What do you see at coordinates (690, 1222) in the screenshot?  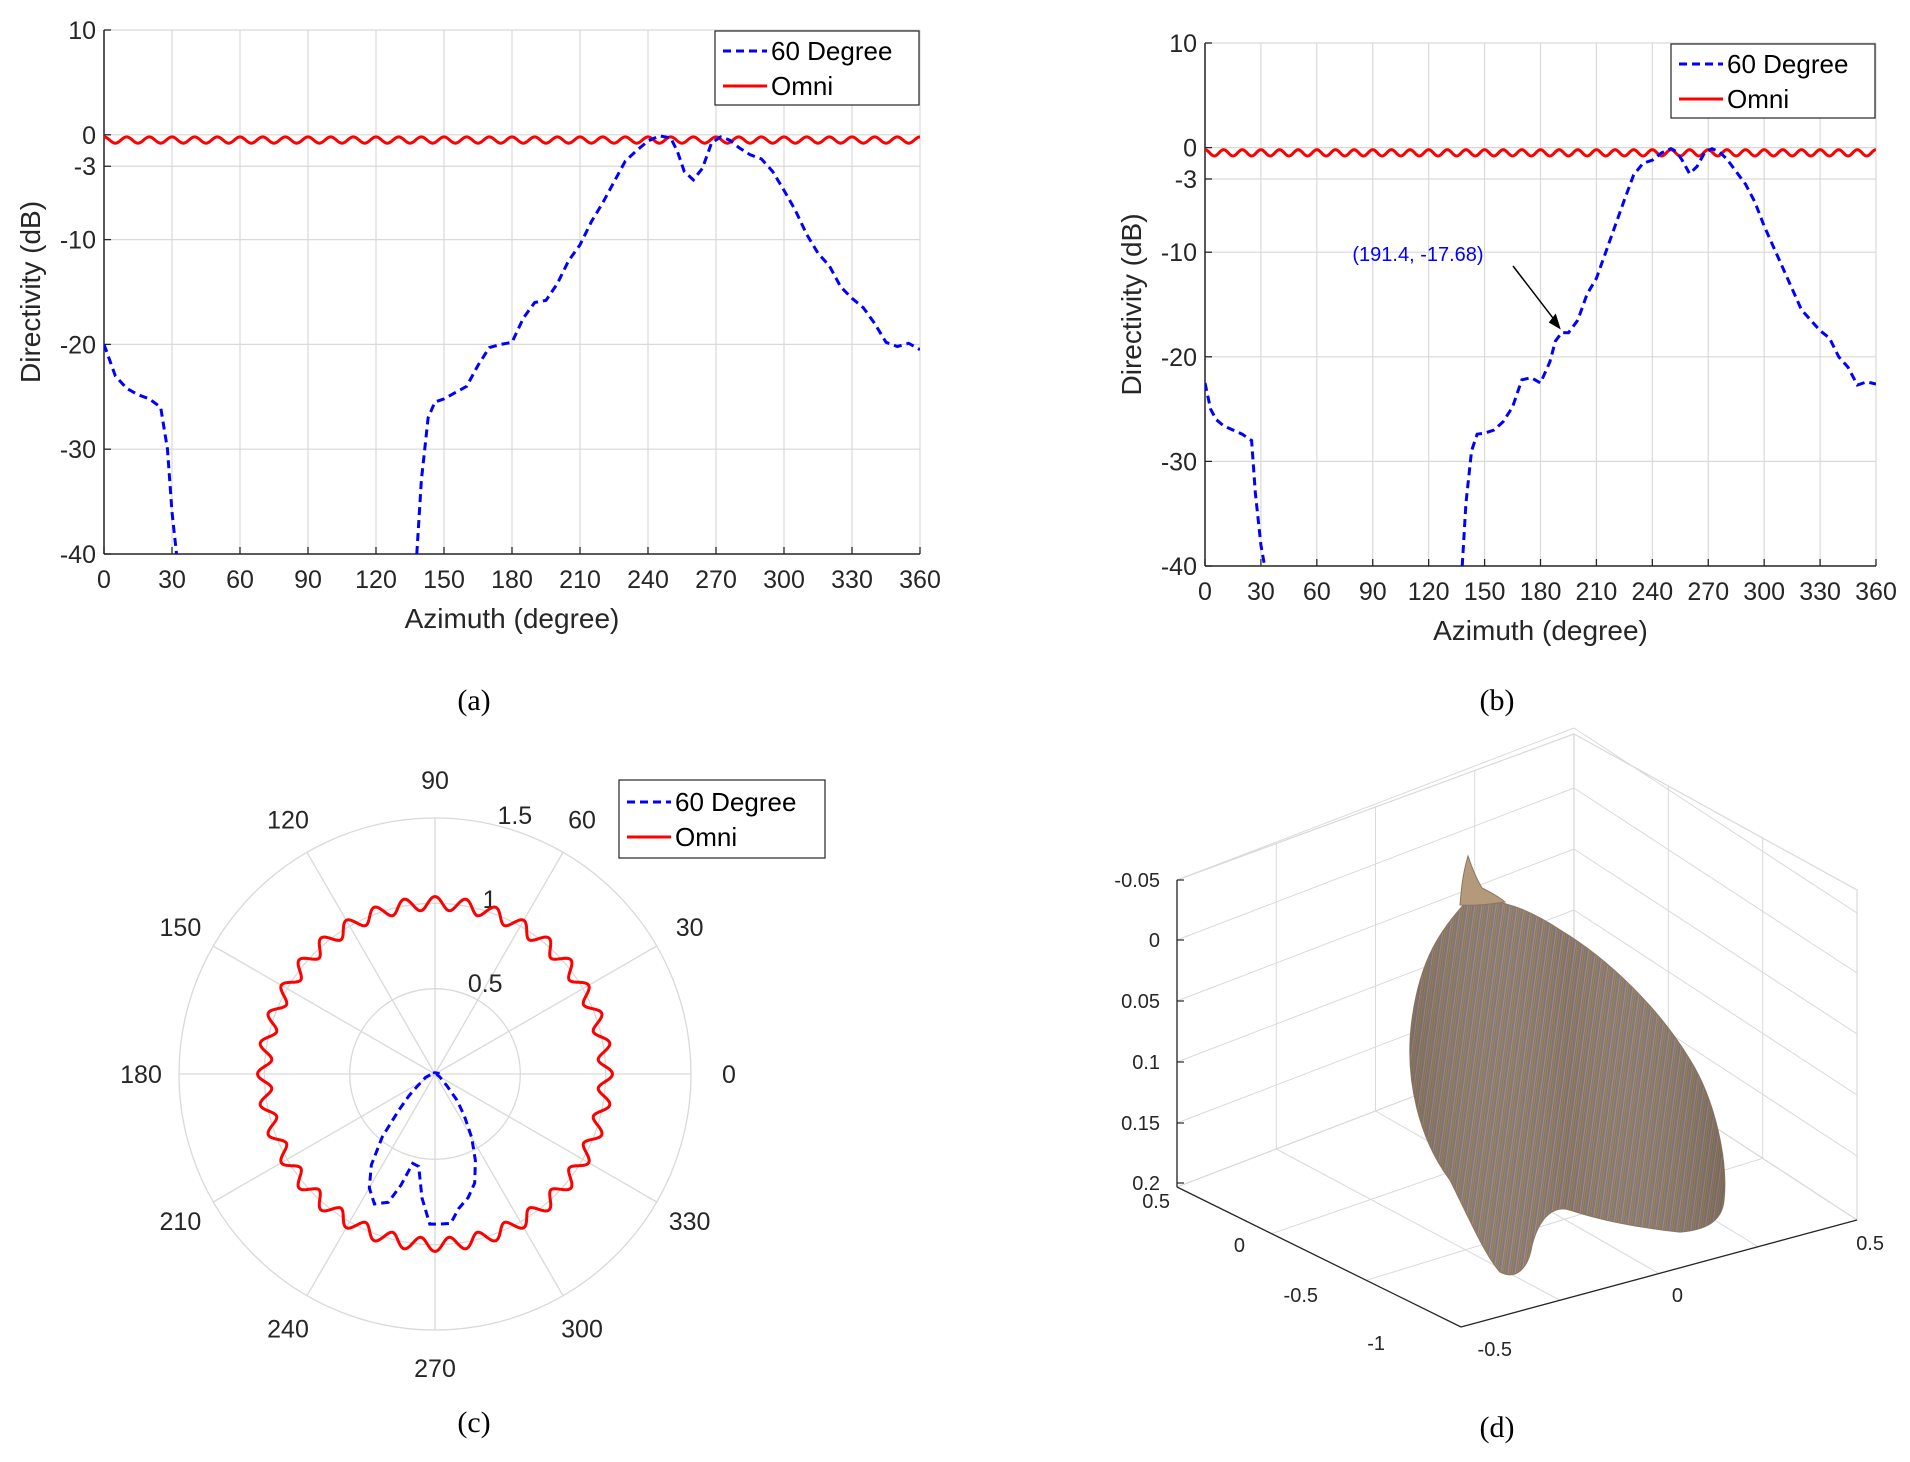 I see `polar-angle-label: 330` at bounding box center [690, 1222].